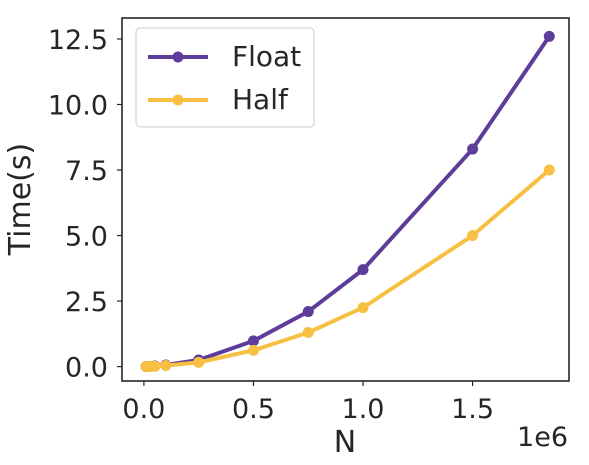 The height and width of the screenshot is (465, 589). Describe the element at coordinates (260, 99) in the screenshot. I see `legend-label-half: Half` at that location.